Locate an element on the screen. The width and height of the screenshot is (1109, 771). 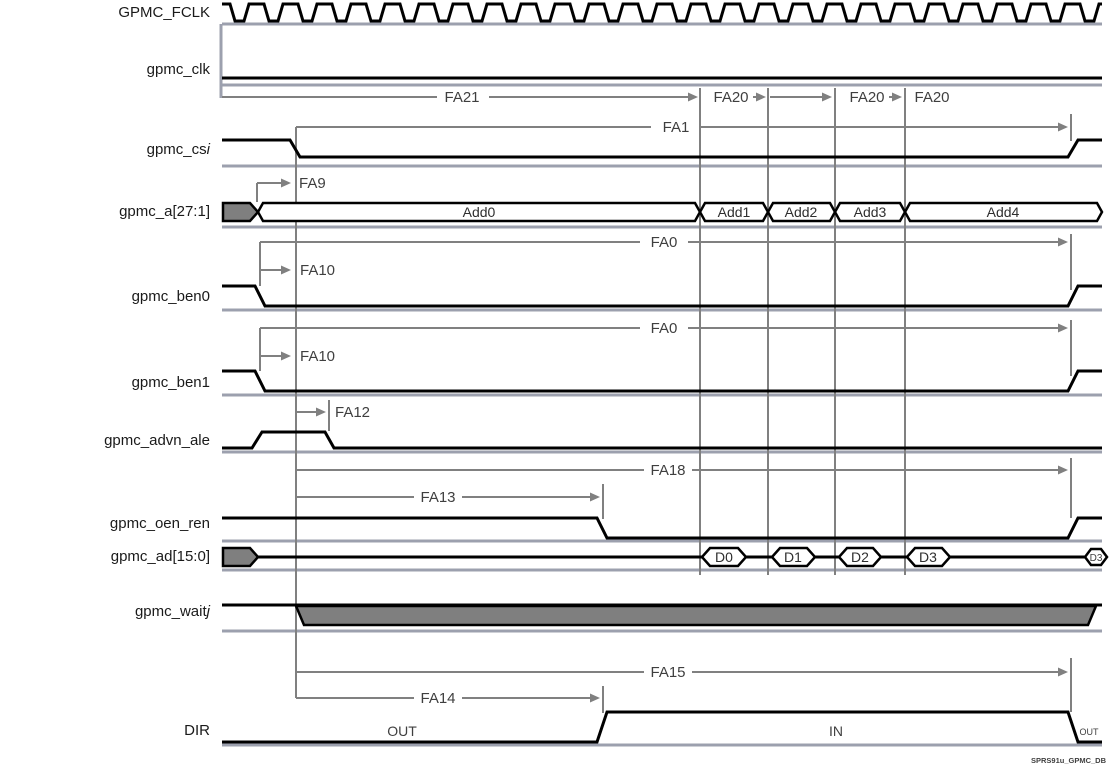
ad-bus-cell-d2 is located at coordinates (860, 557).